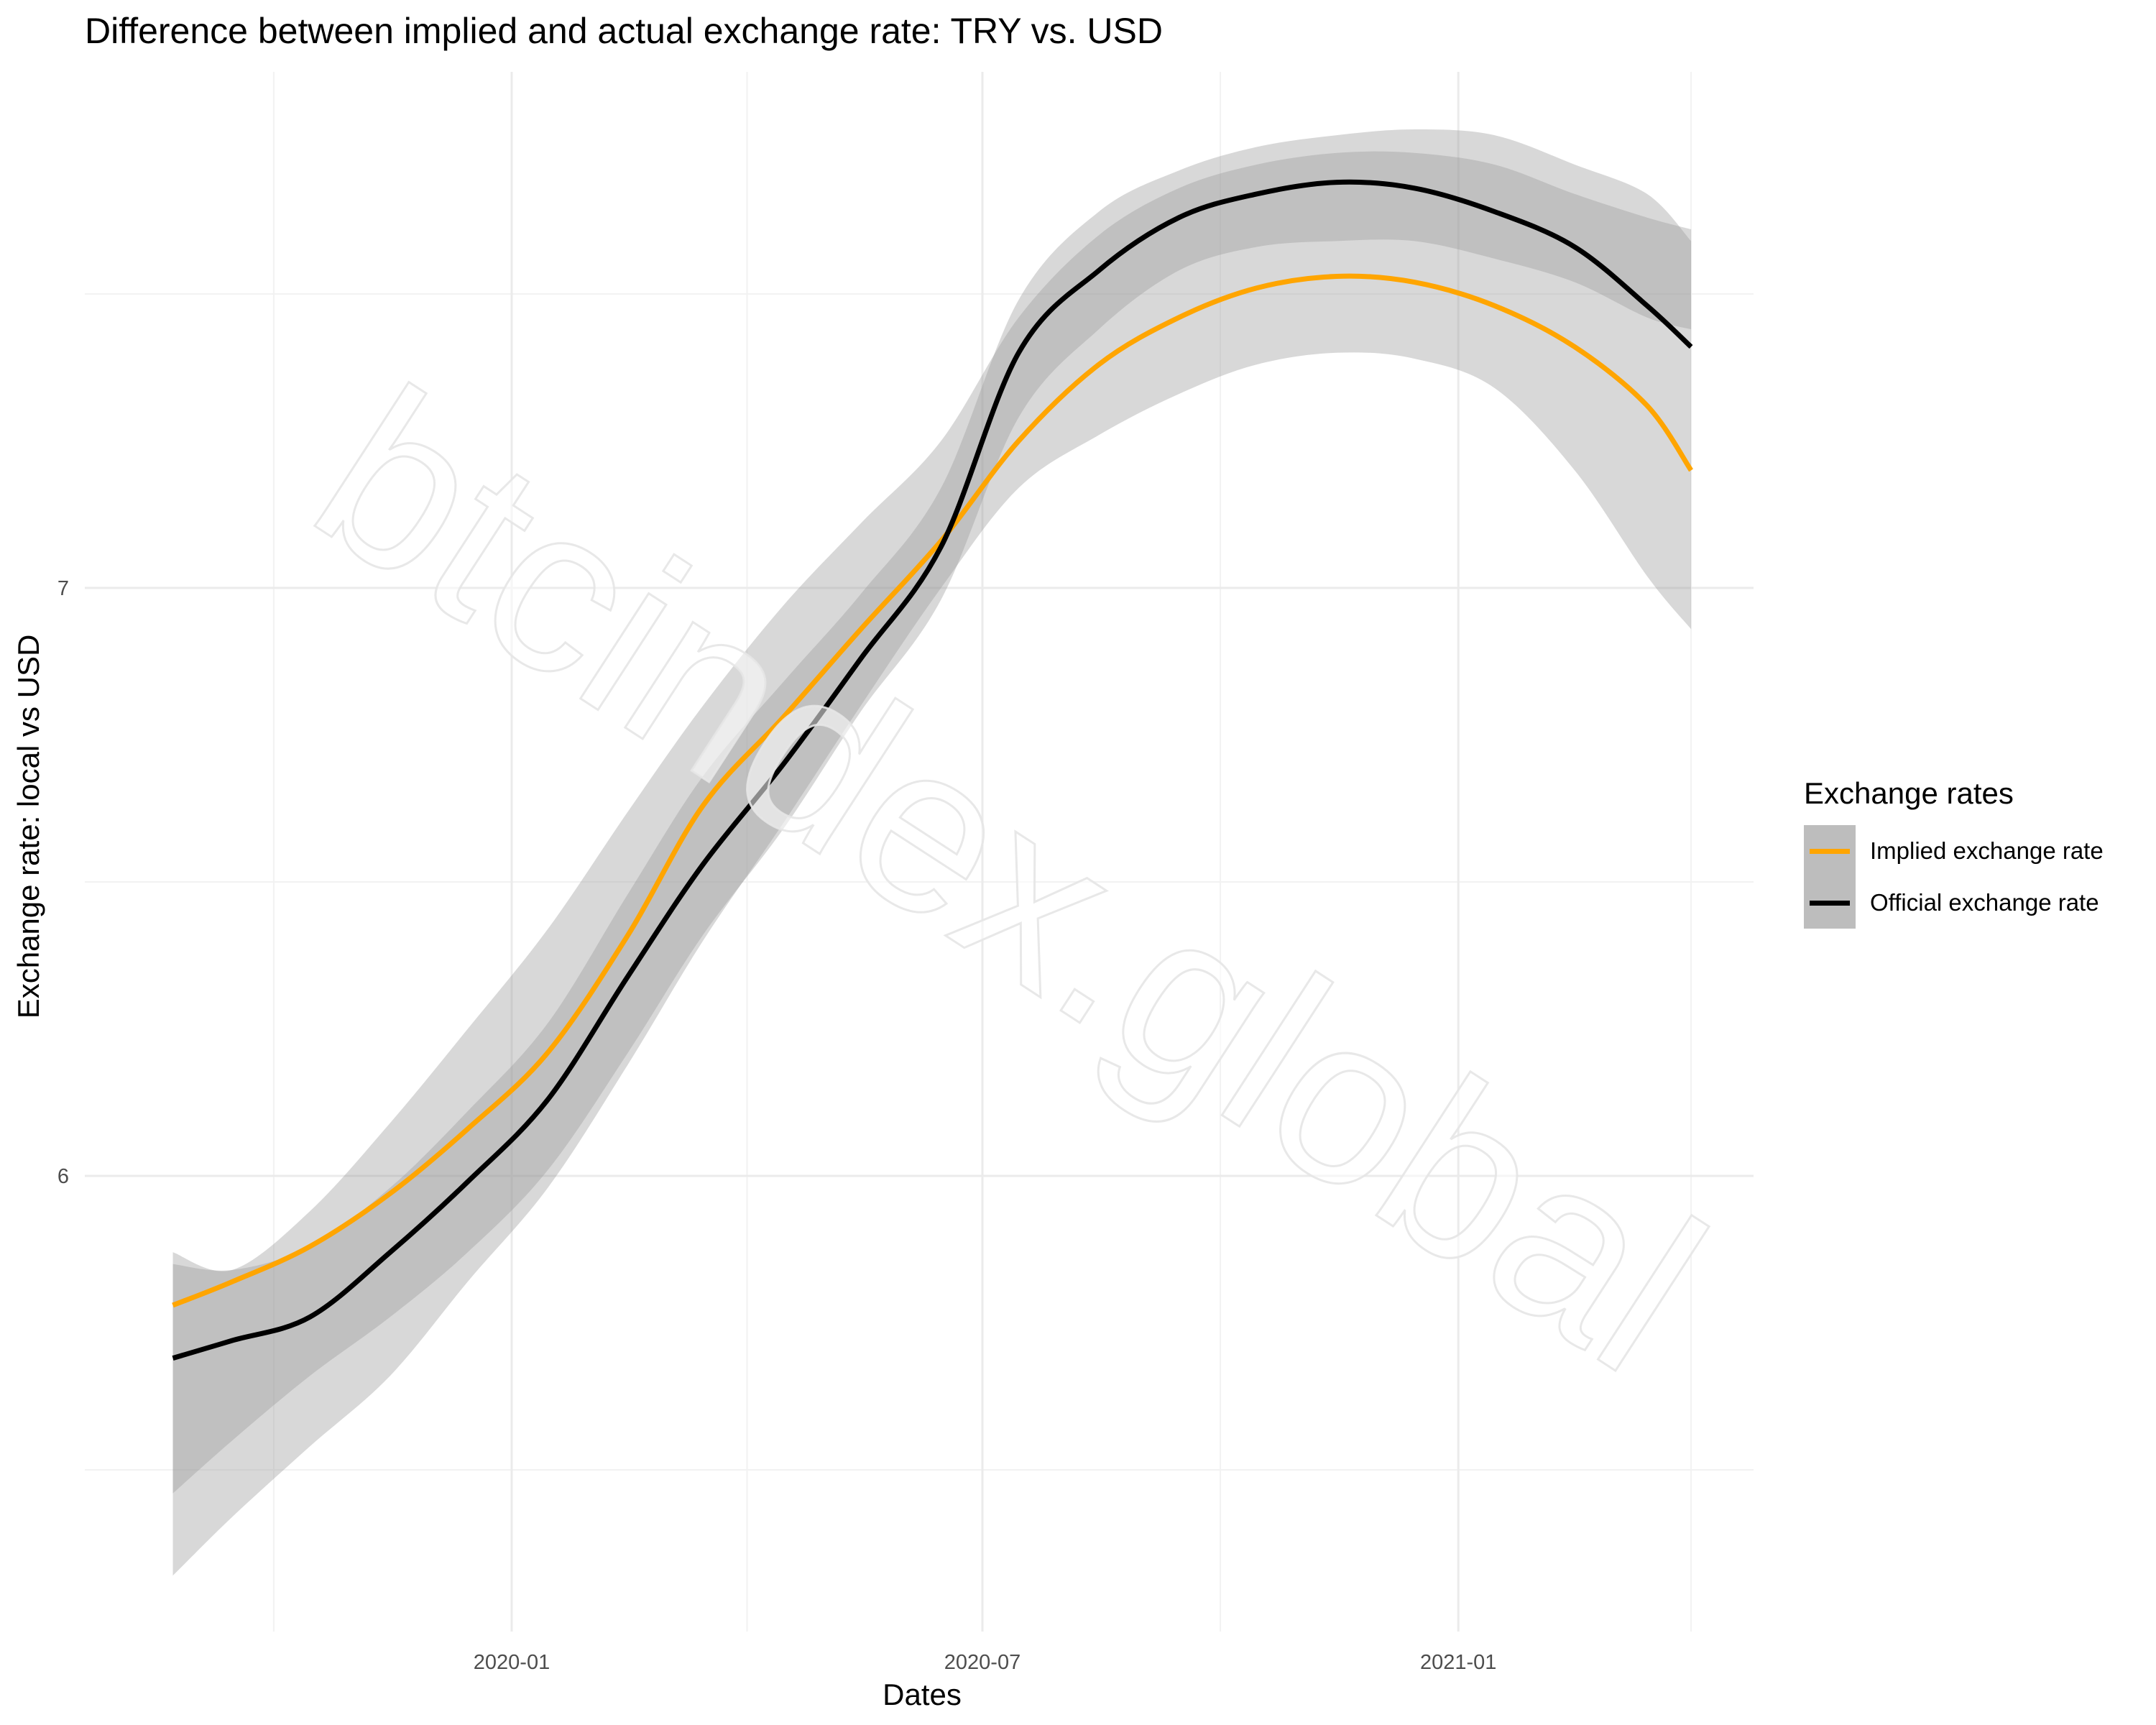 This screenshot has width=2156, height=1725. I want to click on legend-key-official, so click(1830, 903).